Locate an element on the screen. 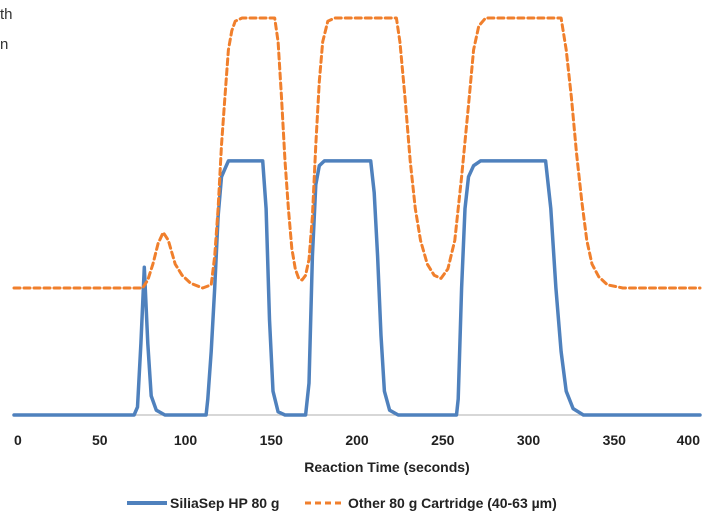  legend-label-siliasep: SiliaSep HP 80 g is located at coordinates (224, 503).